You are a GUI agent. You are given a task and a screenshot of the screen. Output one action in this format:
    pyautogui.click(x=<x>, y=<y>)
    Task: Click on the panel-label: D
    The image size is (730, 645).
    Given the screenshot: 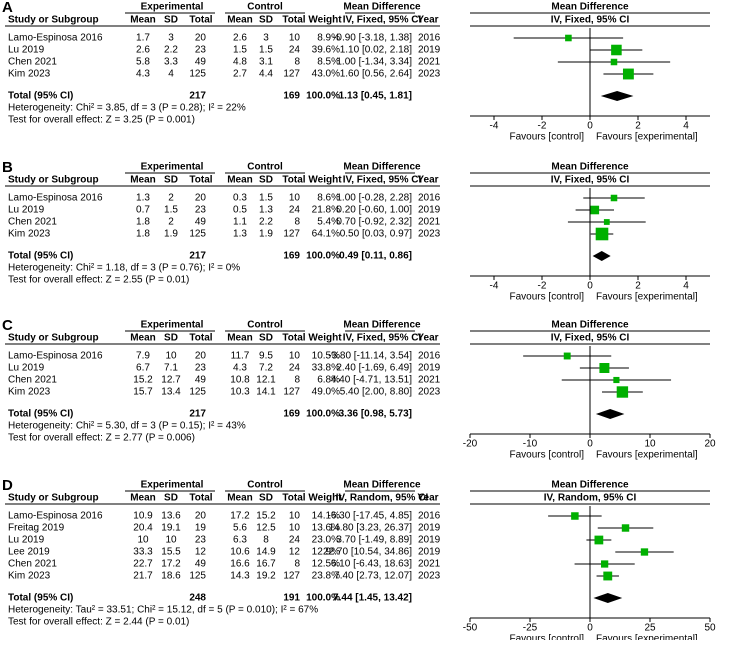 What is the action you would take?
    pyautogui.click(x=7, y=485)
    